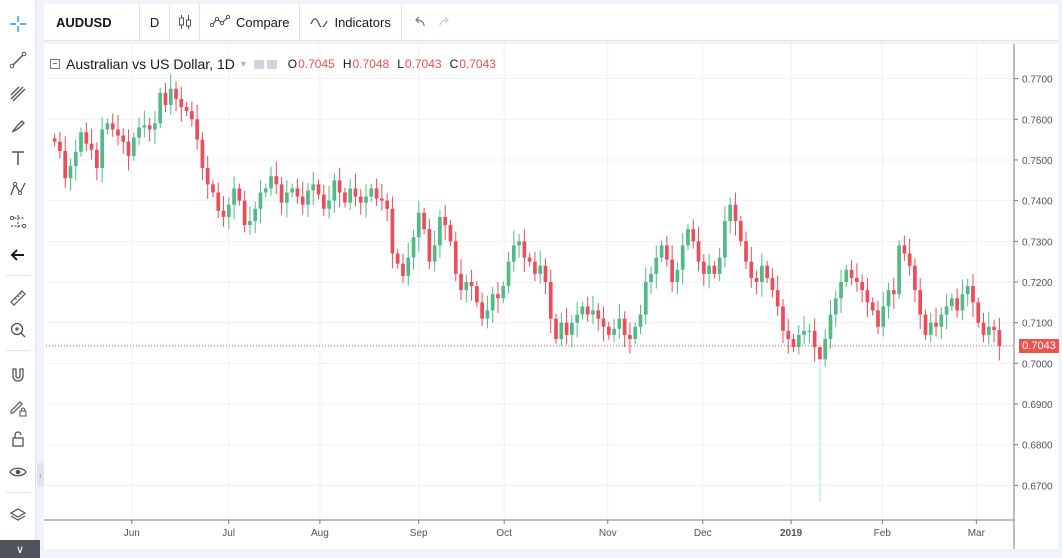 Image resolution: width=1062 pixels, height=558 pixels. I want to click on magnet-icon, so click(18, 375).